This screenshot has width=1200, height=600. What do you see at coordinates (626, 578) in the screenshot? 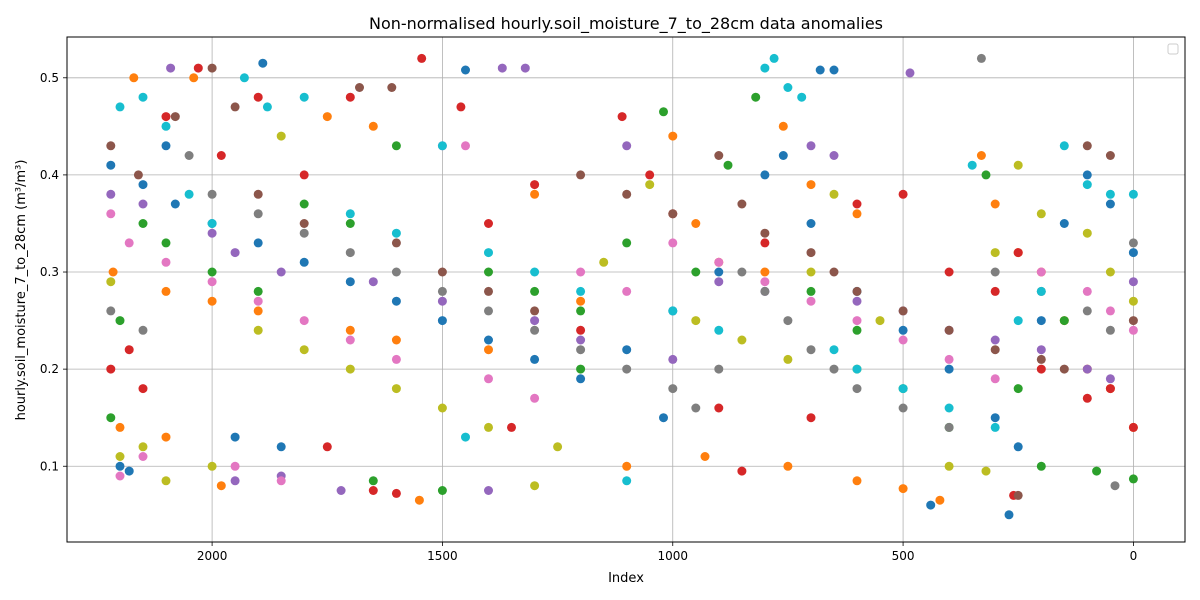
I see `x-axis-label: Index` at bounding box center [626, 578].